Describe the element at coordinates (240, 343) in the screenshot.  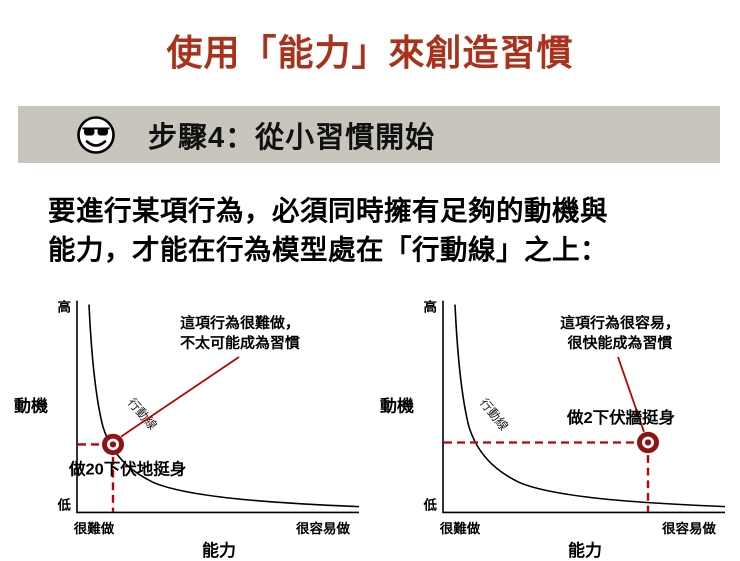
I see `annotation-line-2: 不太可能成為習慣` at that location.